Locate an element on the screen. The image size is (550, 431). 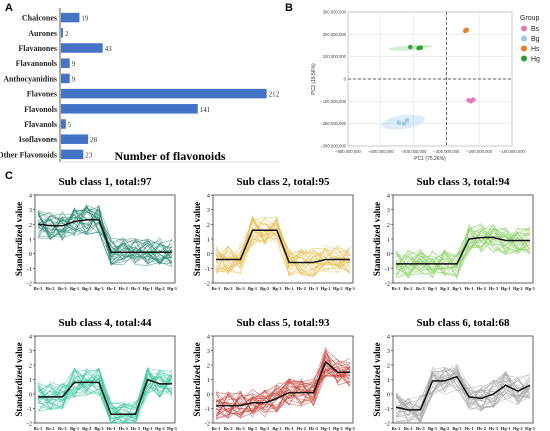
x-tick-label: −200,000,000 is located at coordinates (479, 151).